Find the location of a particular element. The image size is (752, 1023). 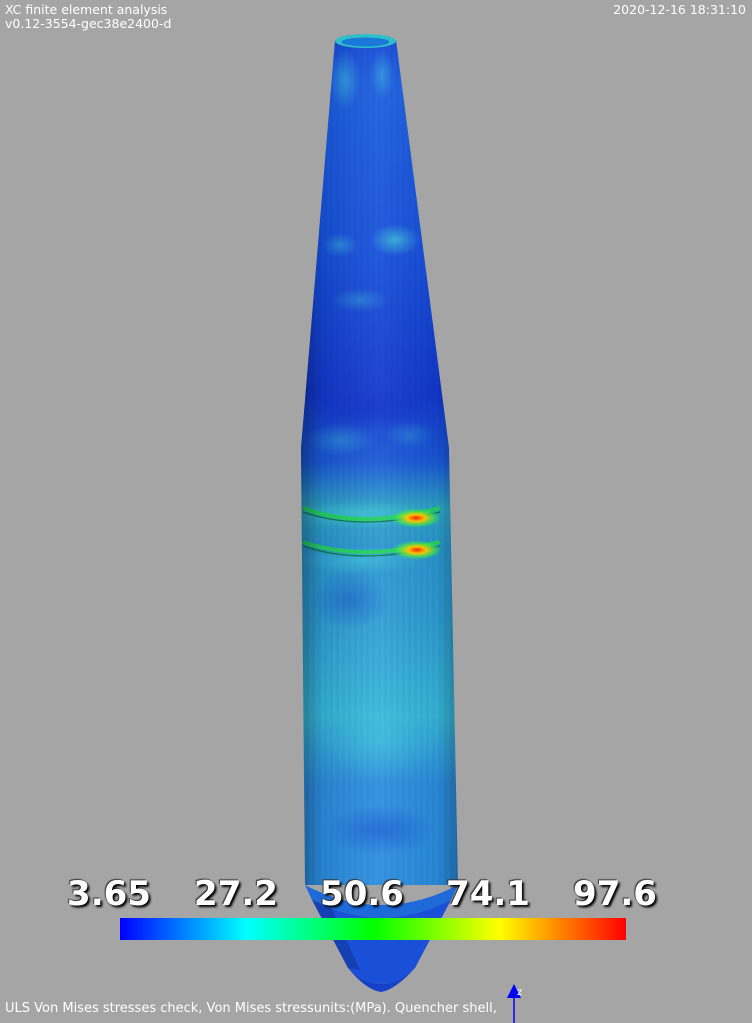

colorbar-tick-label: 50.6 is located at coordinates (362, 894).